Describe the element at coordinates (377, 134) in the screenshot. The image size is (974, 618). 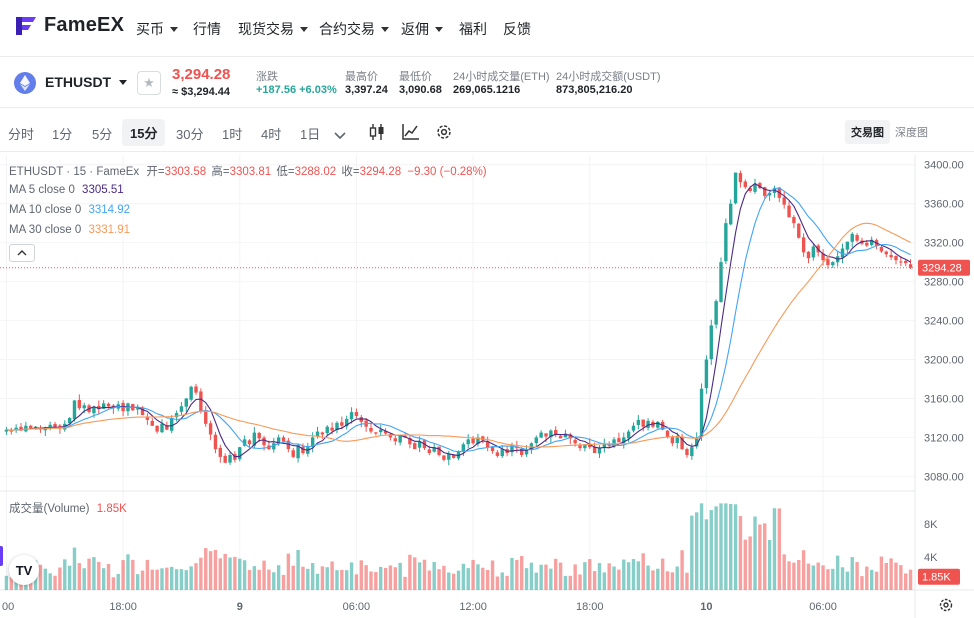
I see `candlestick-chart-icon` at that location.